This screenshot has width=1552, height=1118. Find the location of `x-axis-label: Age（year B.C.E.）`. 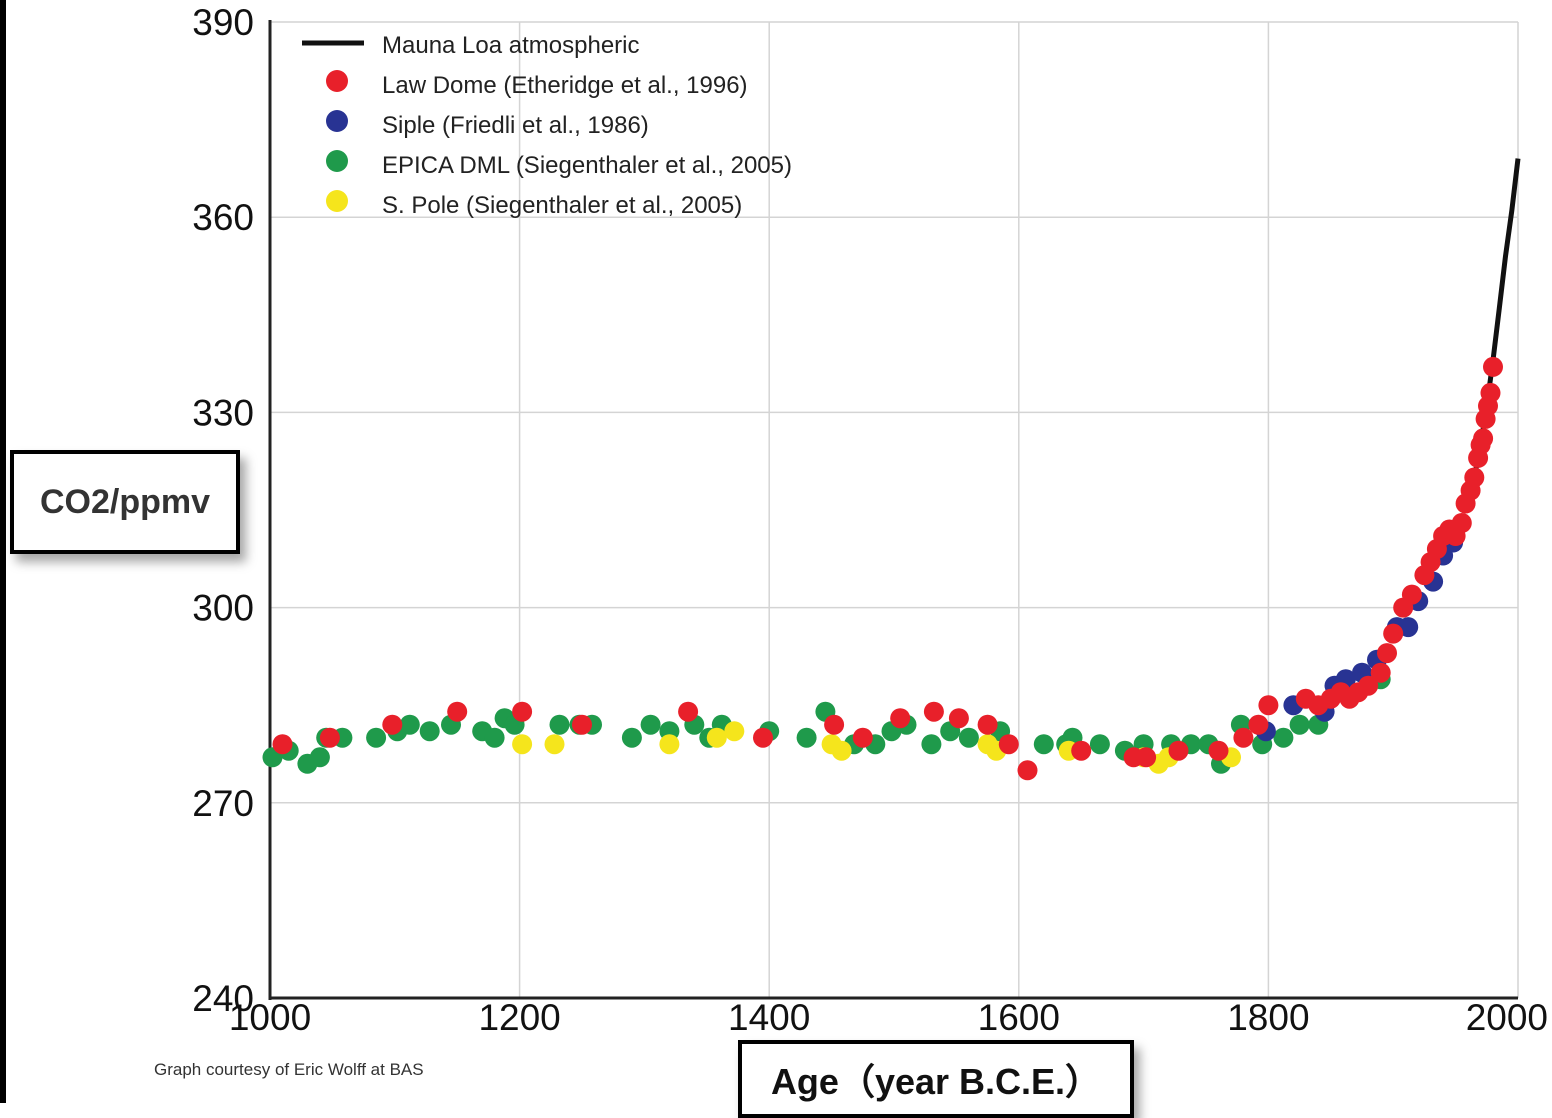

x-axis-label: Age（year B.C.E.） is located at coordinates (936, 1079).